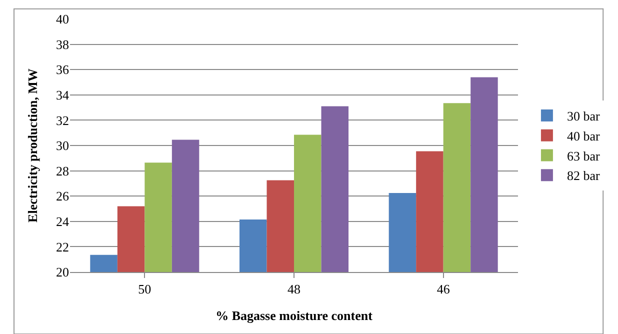  Describe the element at coordinates (62, 19) in the screenshot. I see `y-tick-label: 40` at that location.